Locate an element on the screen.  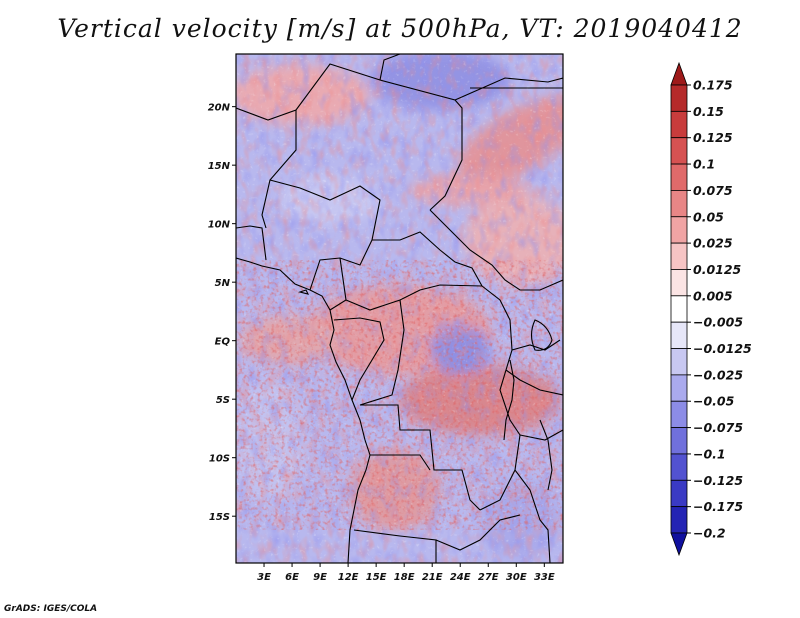
lon-tick-label: 21E is located at coordinates (432, 577).